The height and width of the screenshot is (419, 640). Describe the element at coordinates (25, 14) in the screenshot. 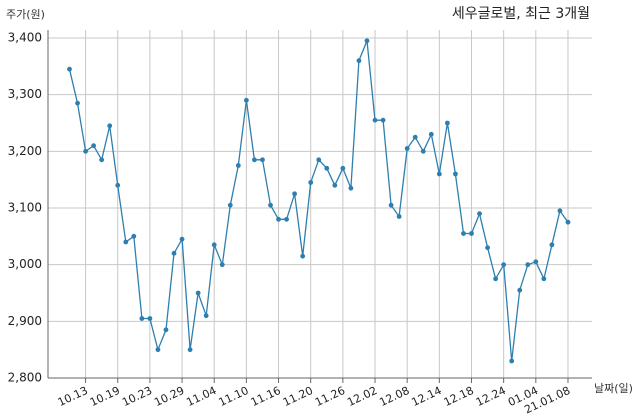

I see `y-axis-label: 주가(원)` at that location.